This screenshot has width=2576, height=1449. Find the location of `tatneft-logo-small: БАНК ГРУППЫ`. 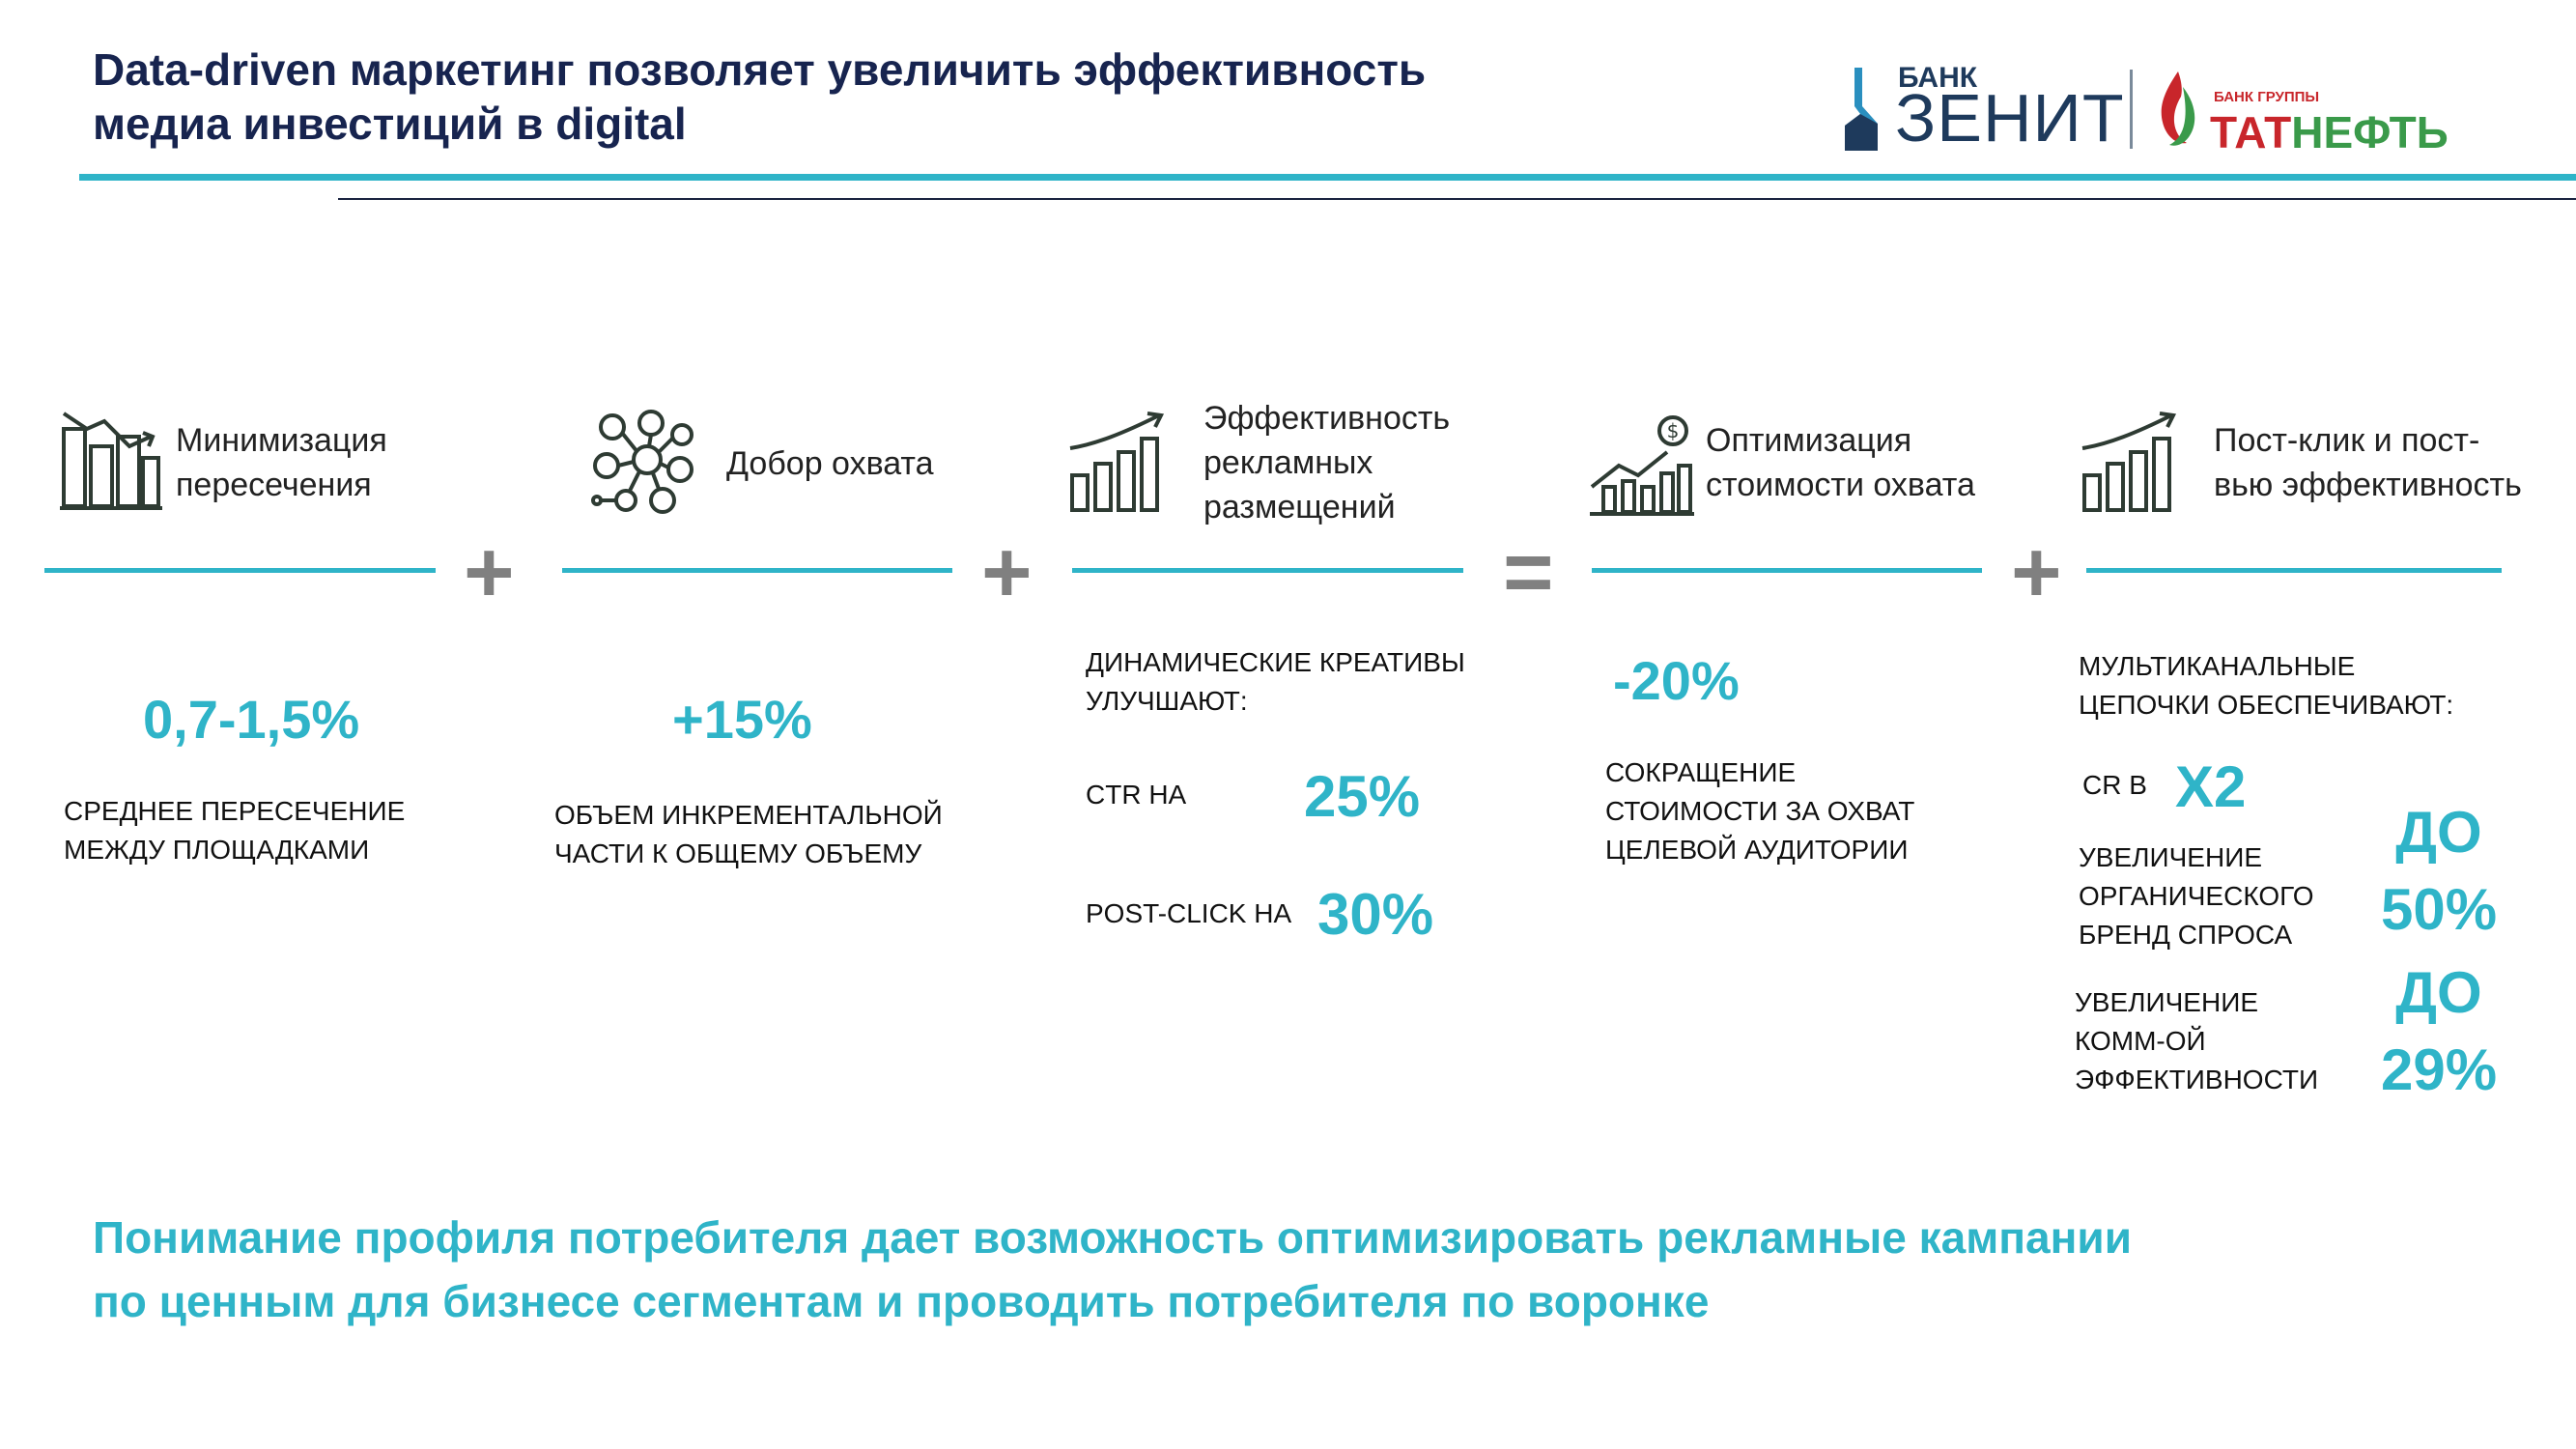

tatneft-logo-small: БАНК ГРУППЫ is located at coordinates (2267, 97).